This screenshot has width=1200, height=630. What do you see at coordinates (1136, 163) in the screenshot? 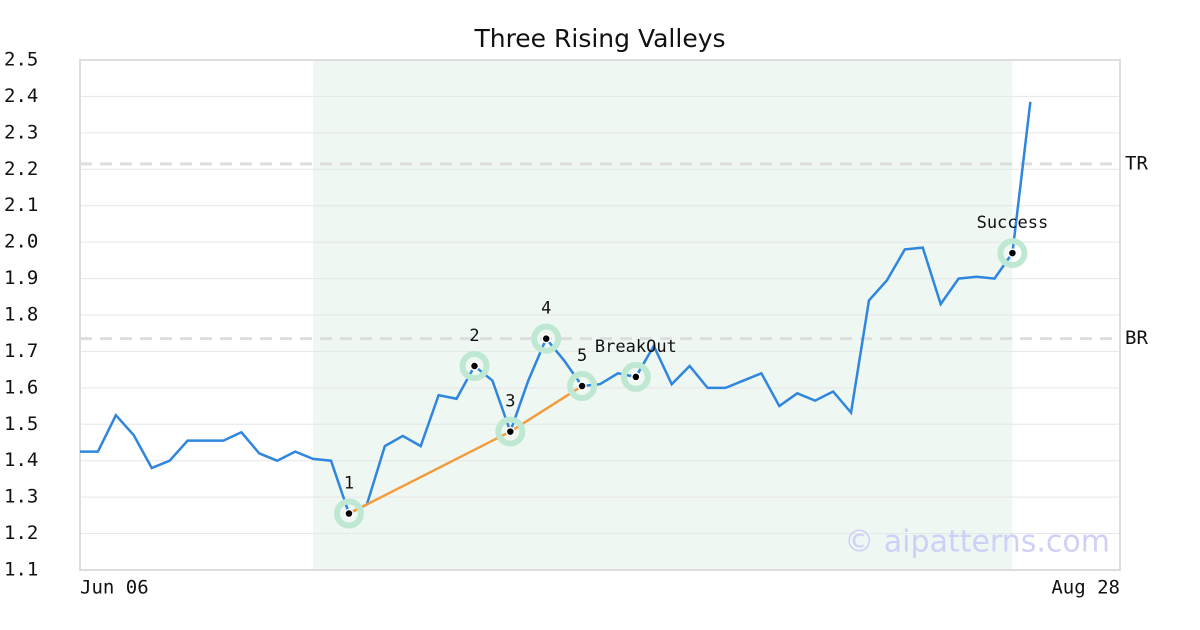
I see `reference-label: TR` at bounding box center [1136, 163].